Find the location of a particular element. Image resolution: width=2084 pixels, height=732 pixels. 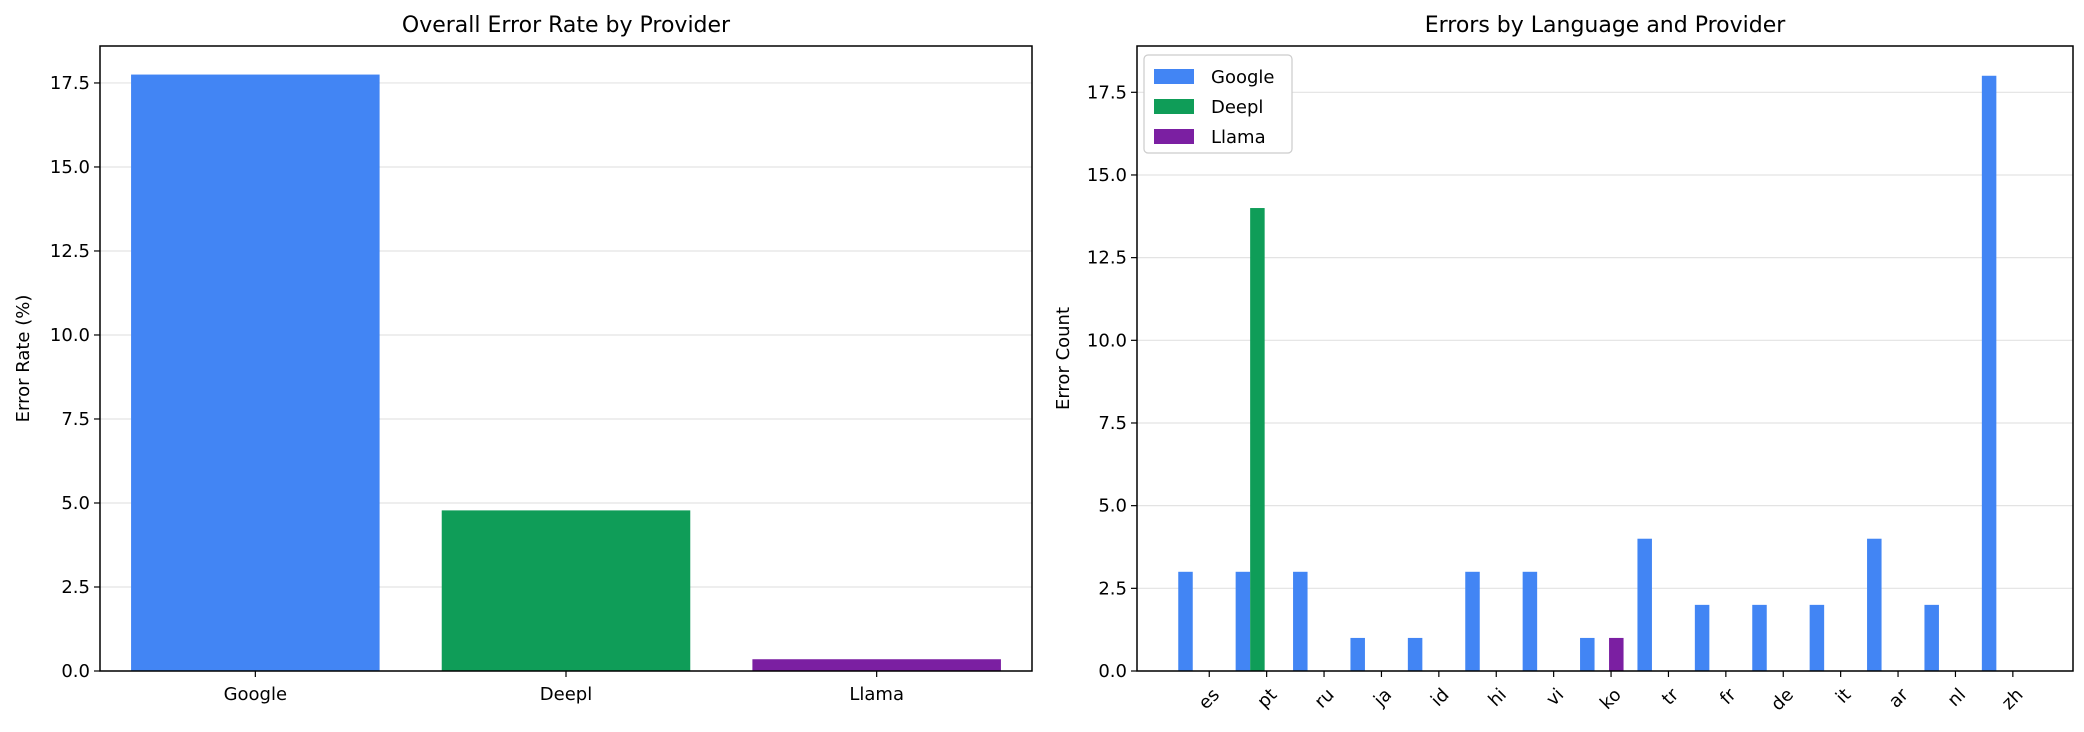

bar-google-de is located at coordinates (1759, 637).